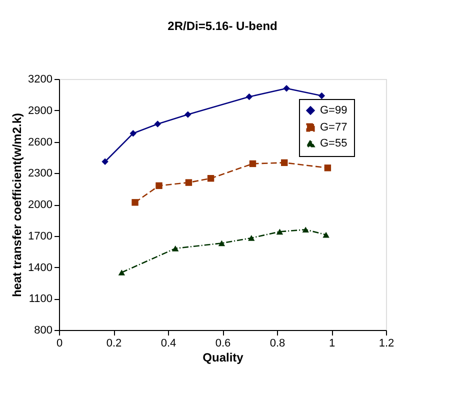 The width and height of the screenshot is (459, 410). Describe the element at coordinates (40, 205) in the screenshot. I see `y-tick-label: 2000` at that location.